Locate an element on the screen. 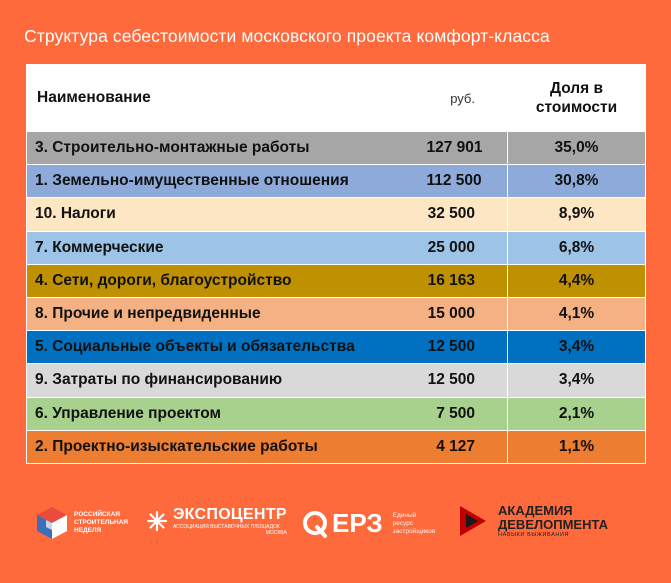  row-value: 112 500 is located at coordinates (467, 181).